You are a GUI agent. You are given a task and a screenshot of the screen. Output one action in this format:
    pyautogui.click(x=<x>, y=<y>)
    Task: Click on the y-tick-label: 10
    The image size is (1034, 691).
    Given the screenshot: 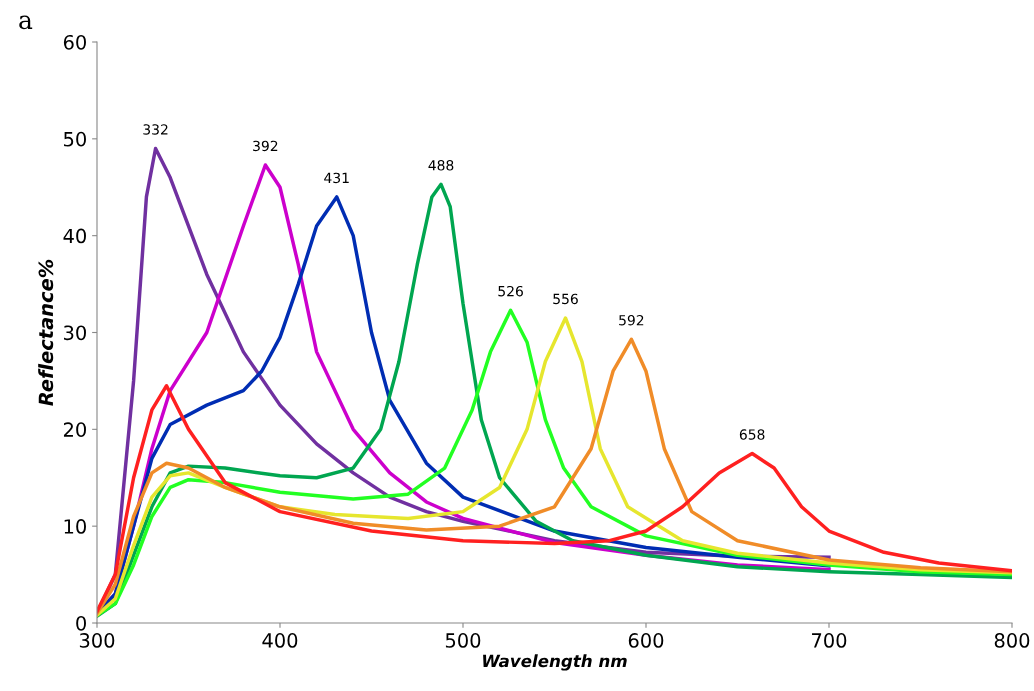 What is the action you would take?
    pyautogui.click(x=75, y=526)
    